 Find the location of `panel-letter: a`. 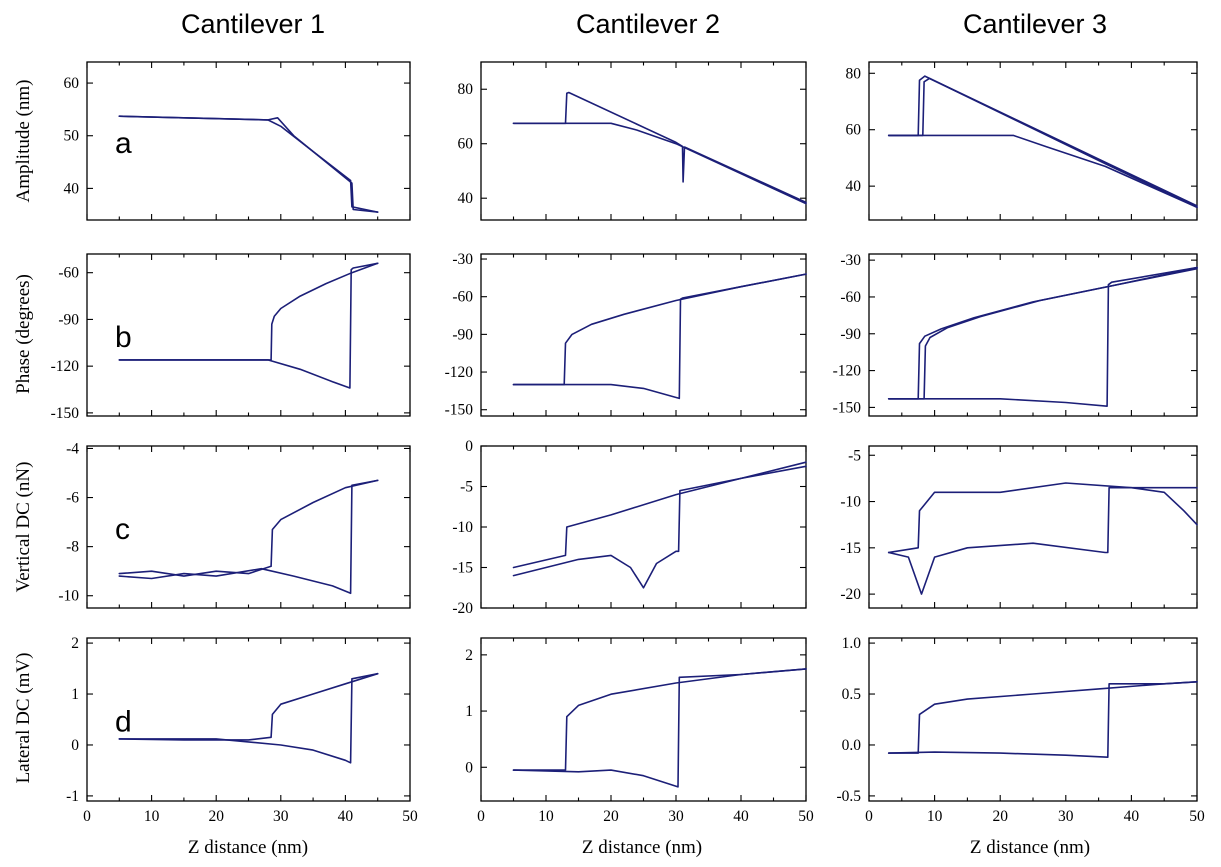

panel-letter: a is located at coordinates (123, 143).